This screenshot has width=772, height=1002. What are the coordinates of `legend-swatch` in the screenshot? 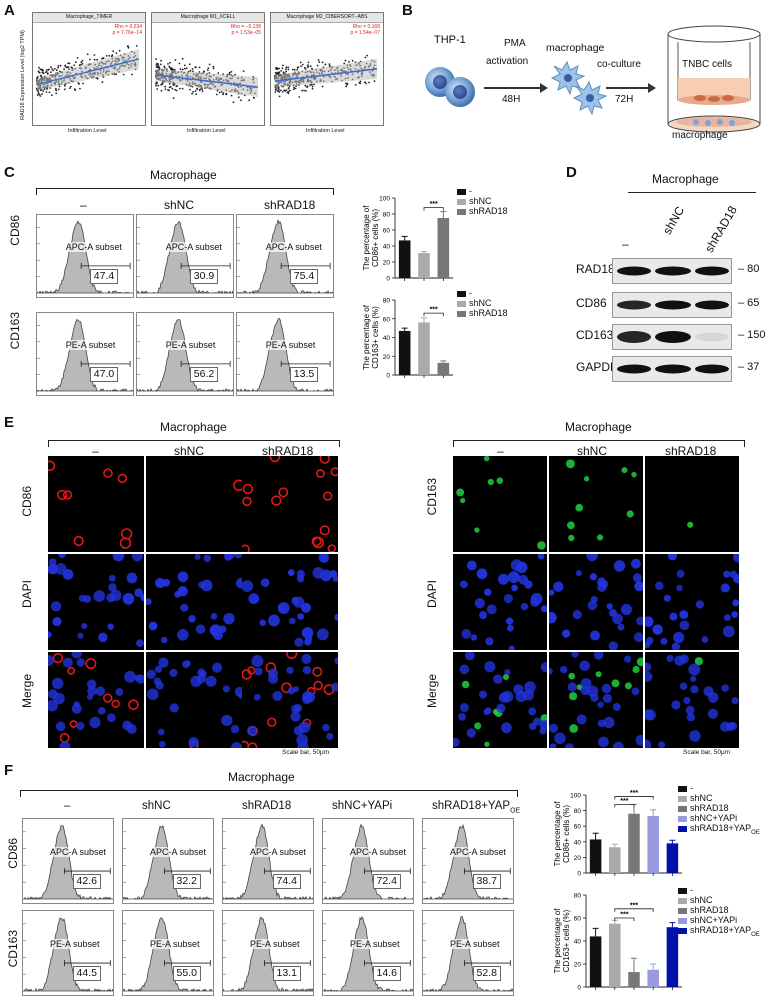 It's located at (461, 201).